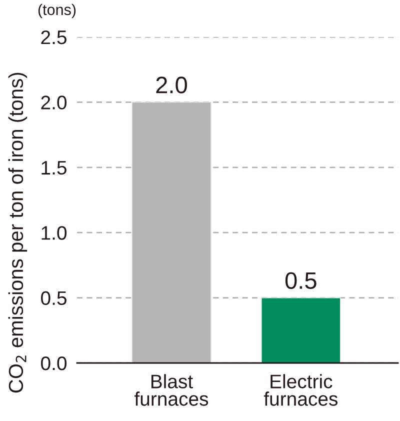 The image size is (400, 421). Describe the element at coordinates (53, 37) in the screenshot. I see `y-tick-label: 2.5` at that location.